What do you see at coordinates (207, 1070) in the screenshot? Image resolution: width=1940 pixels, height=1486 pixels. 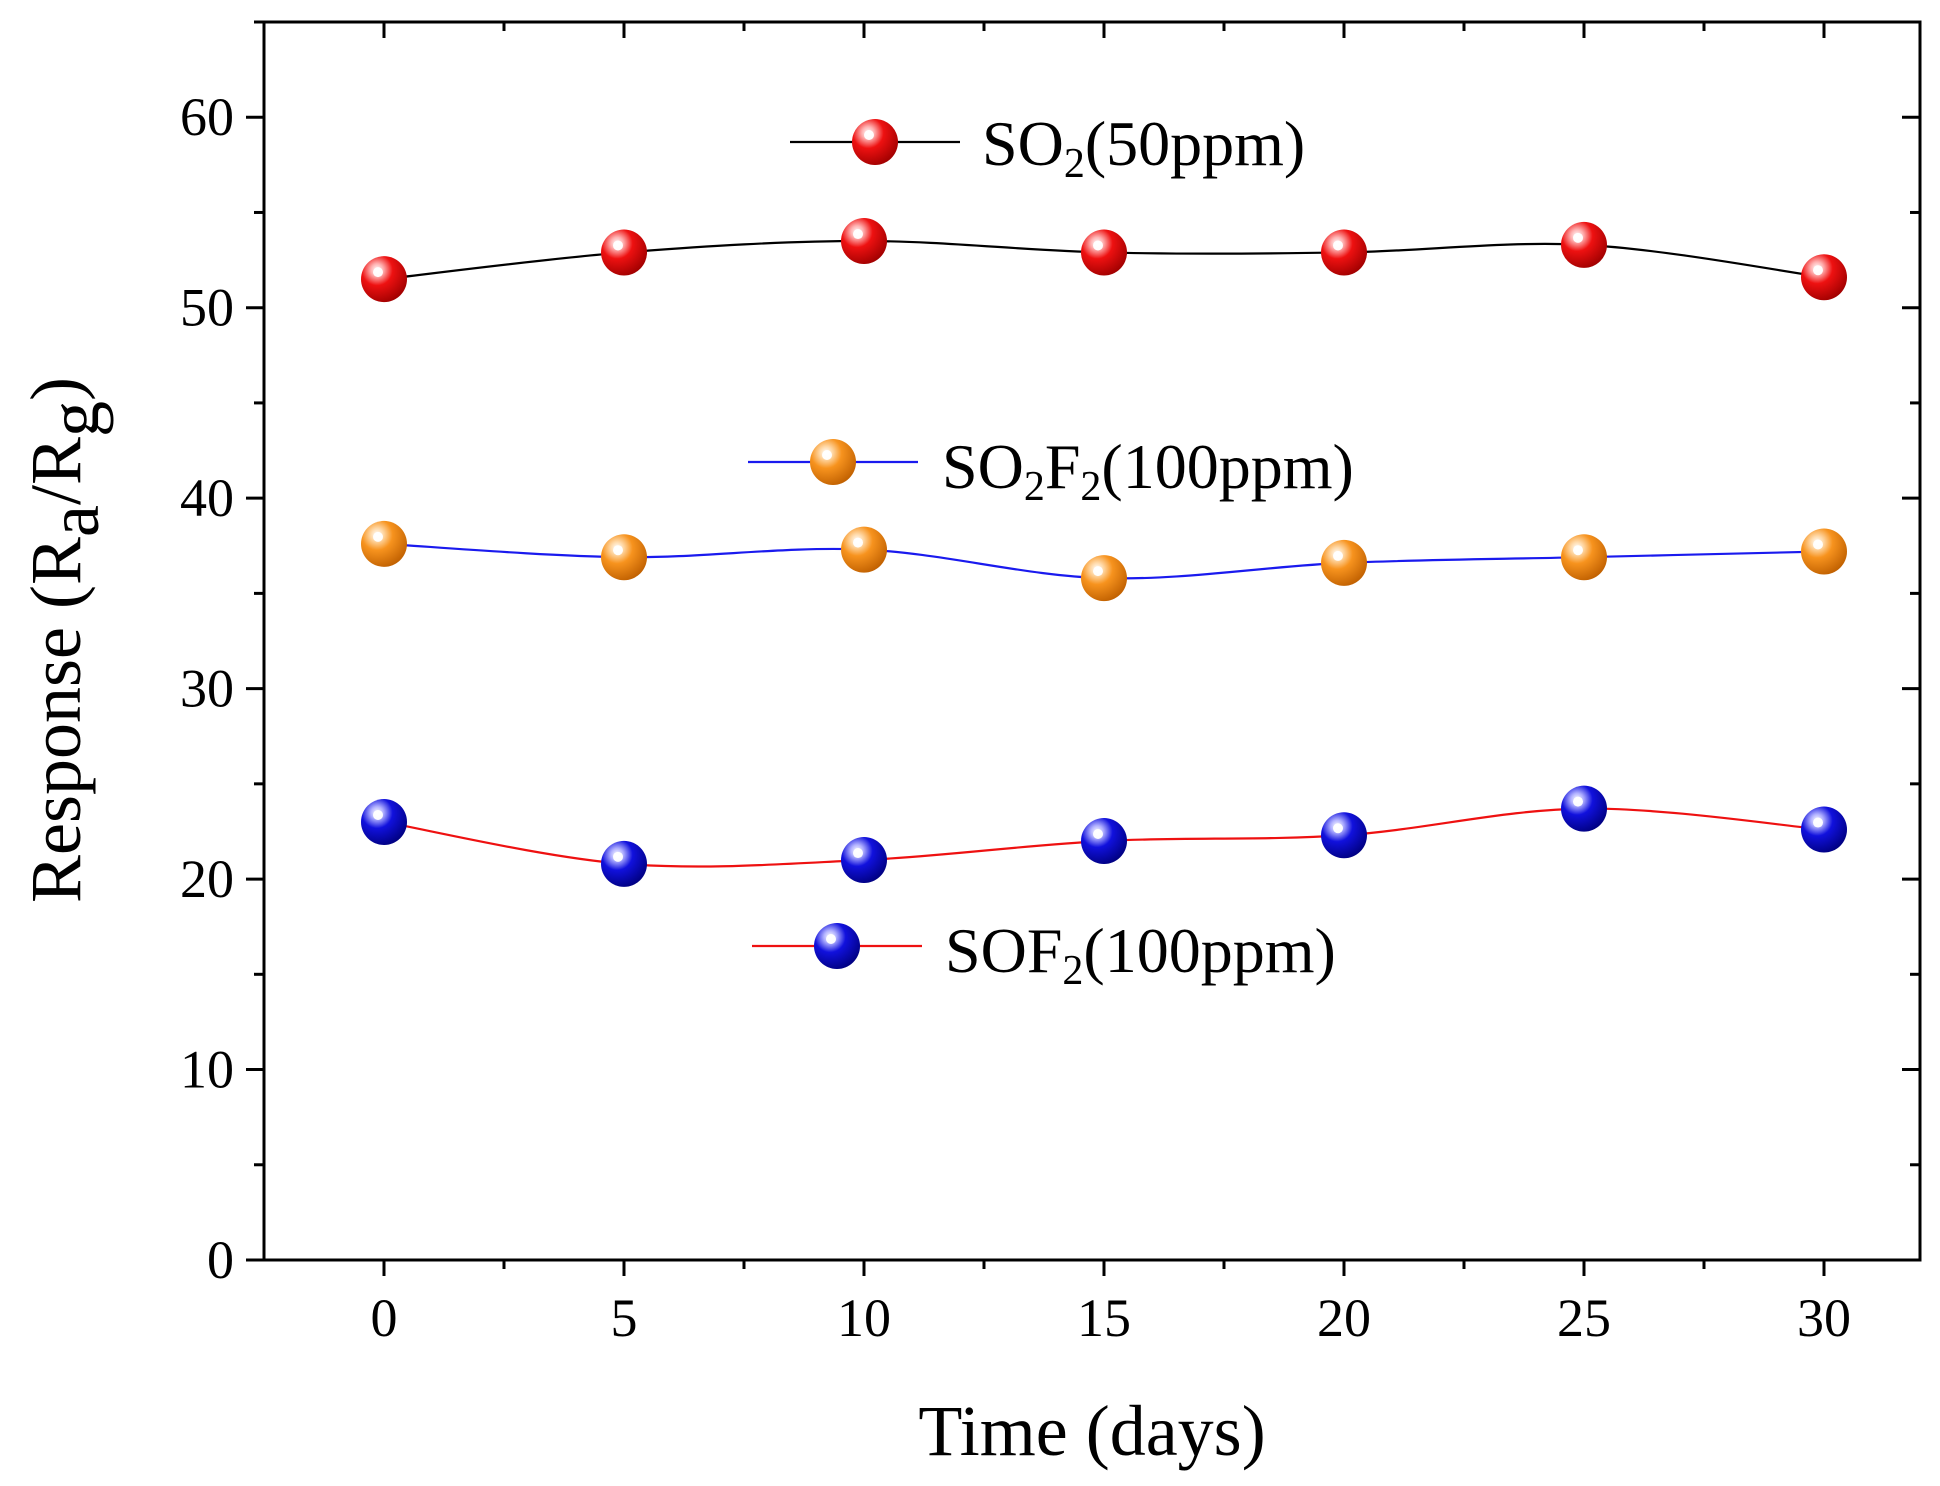 I see `y-tick-label: 10` at bounding box center [207, 1070].